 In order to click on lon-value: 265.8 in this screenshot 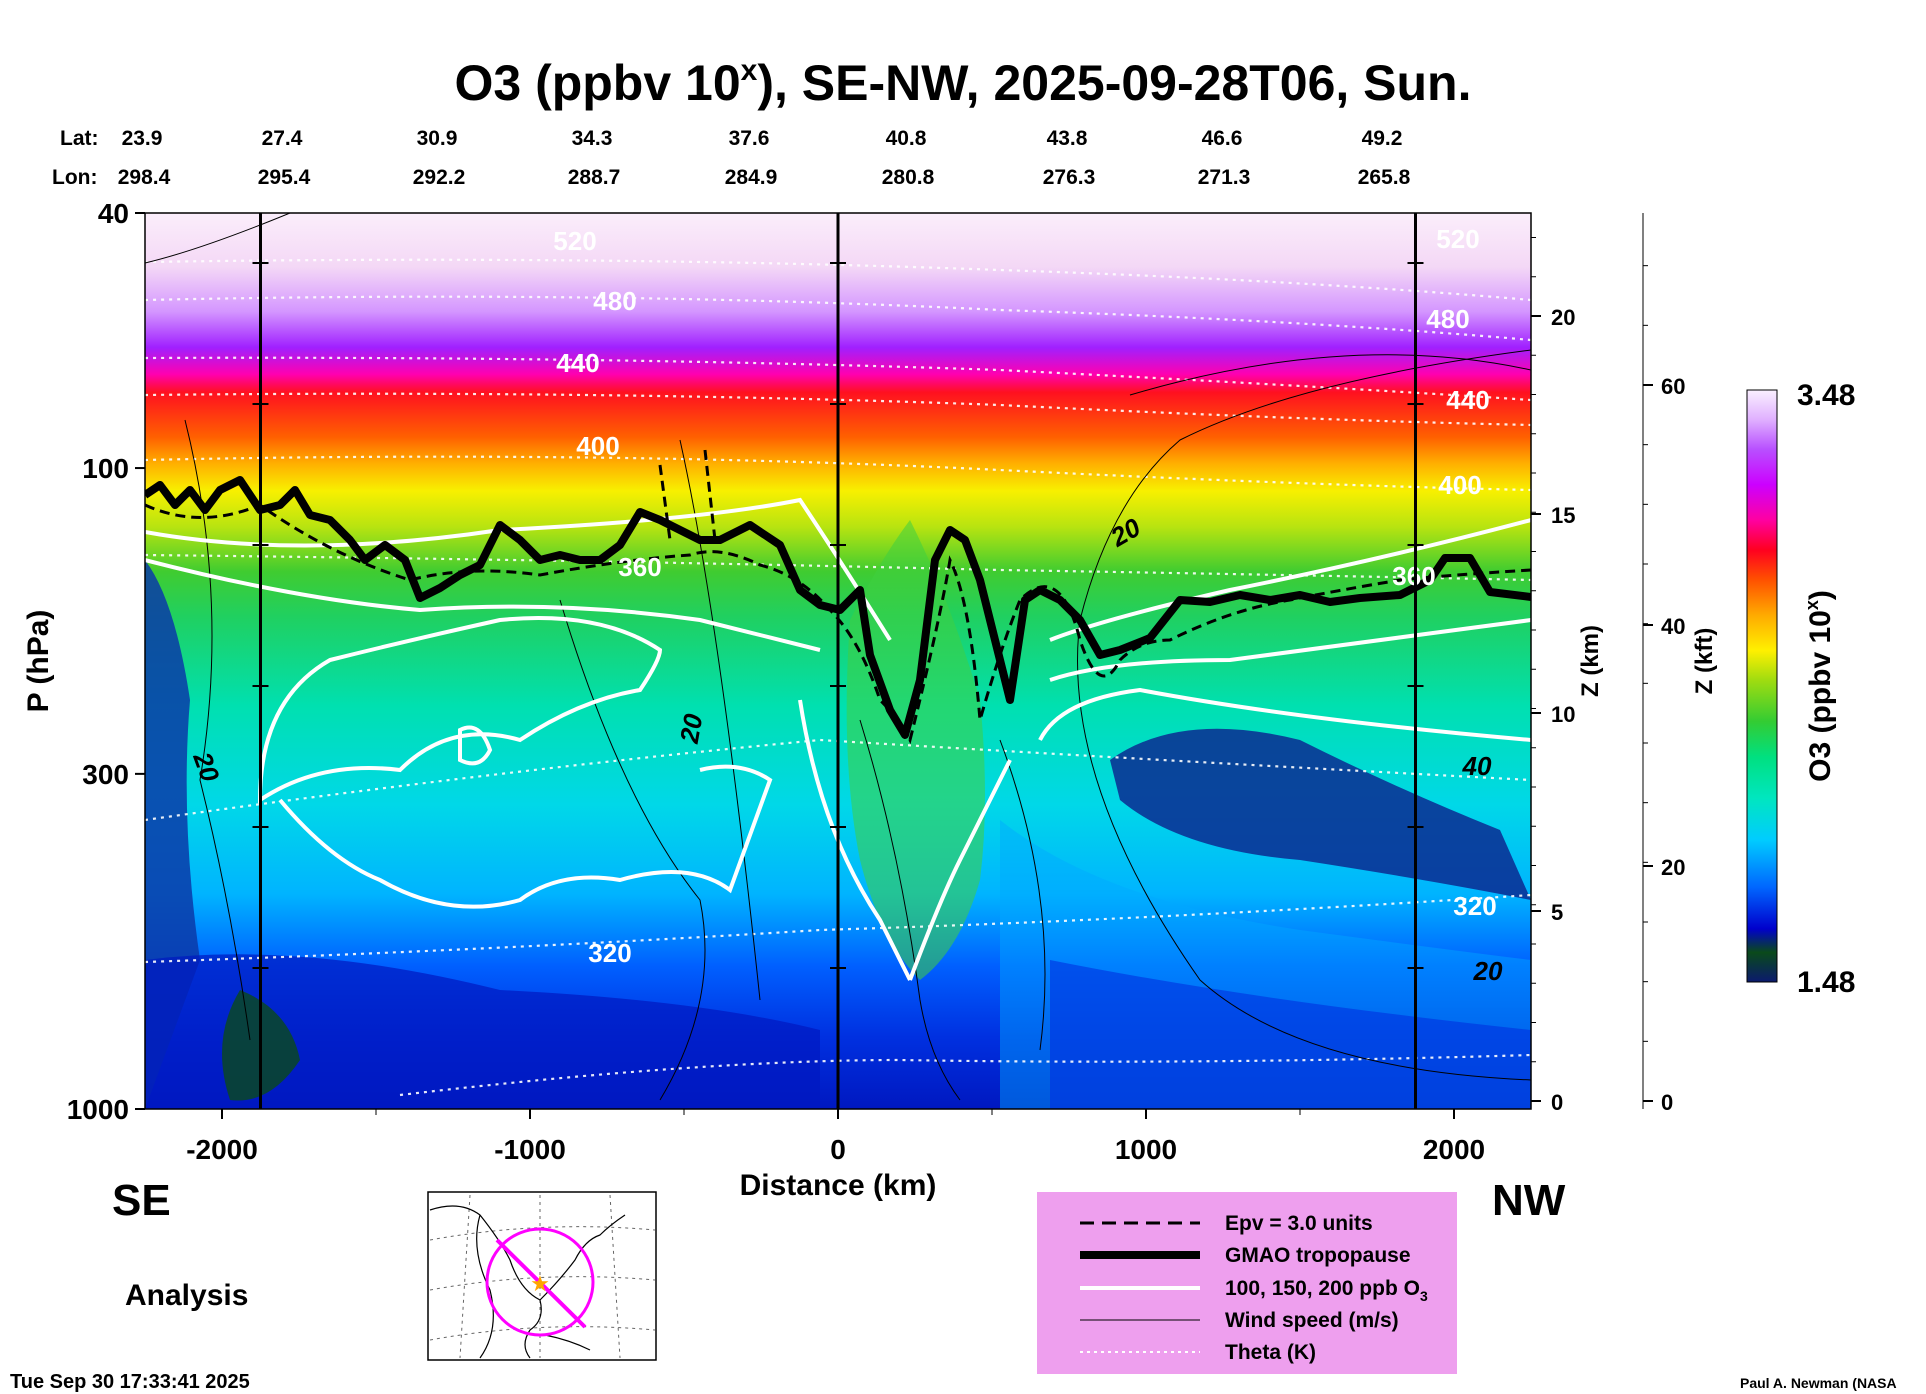, I will do `click(1384, 177)`.